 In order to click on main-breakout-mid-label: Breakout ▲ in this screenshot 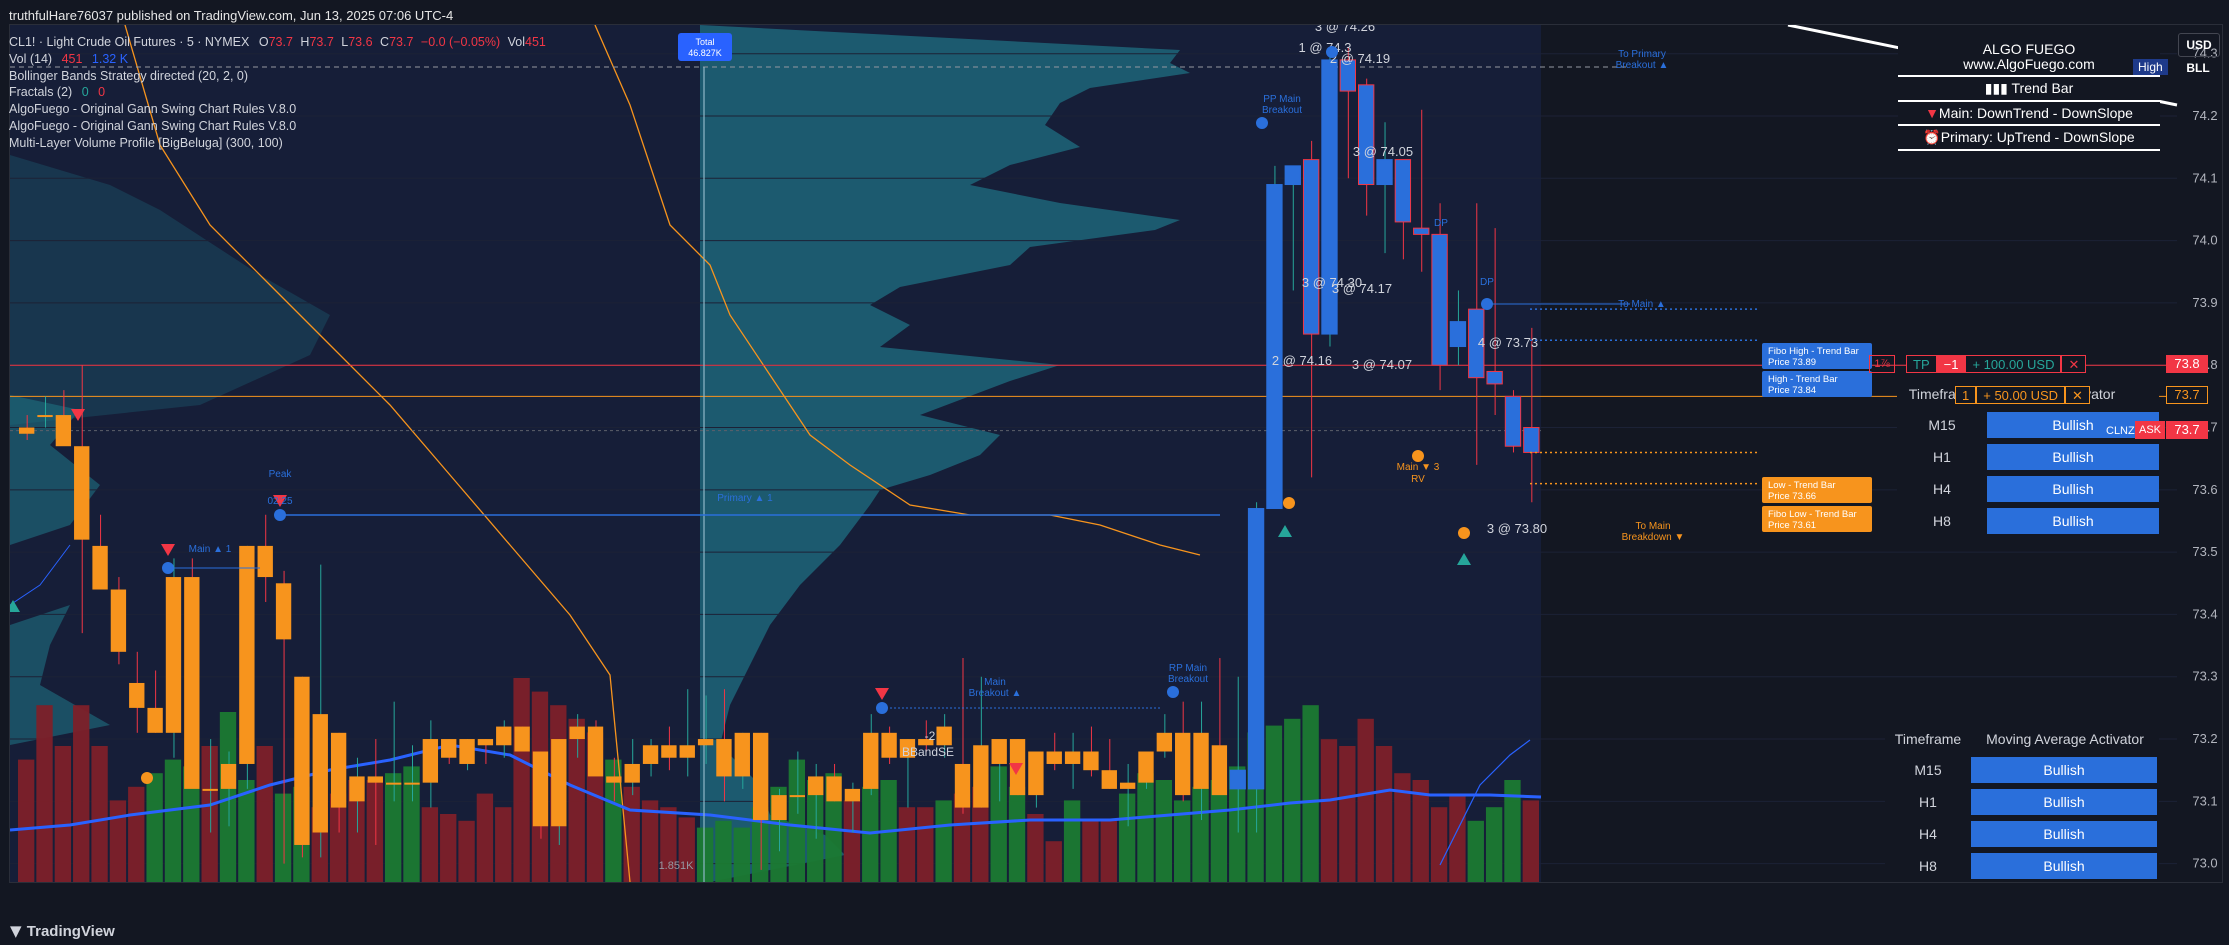, I will do `click(995, 693)`.